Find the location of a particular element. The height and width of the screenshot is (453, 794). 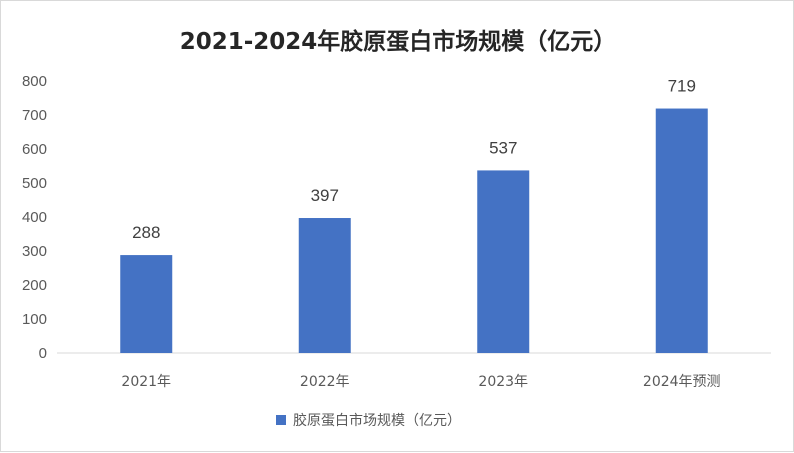

y-tick-label: 300 is located at coordinates (34, 251).